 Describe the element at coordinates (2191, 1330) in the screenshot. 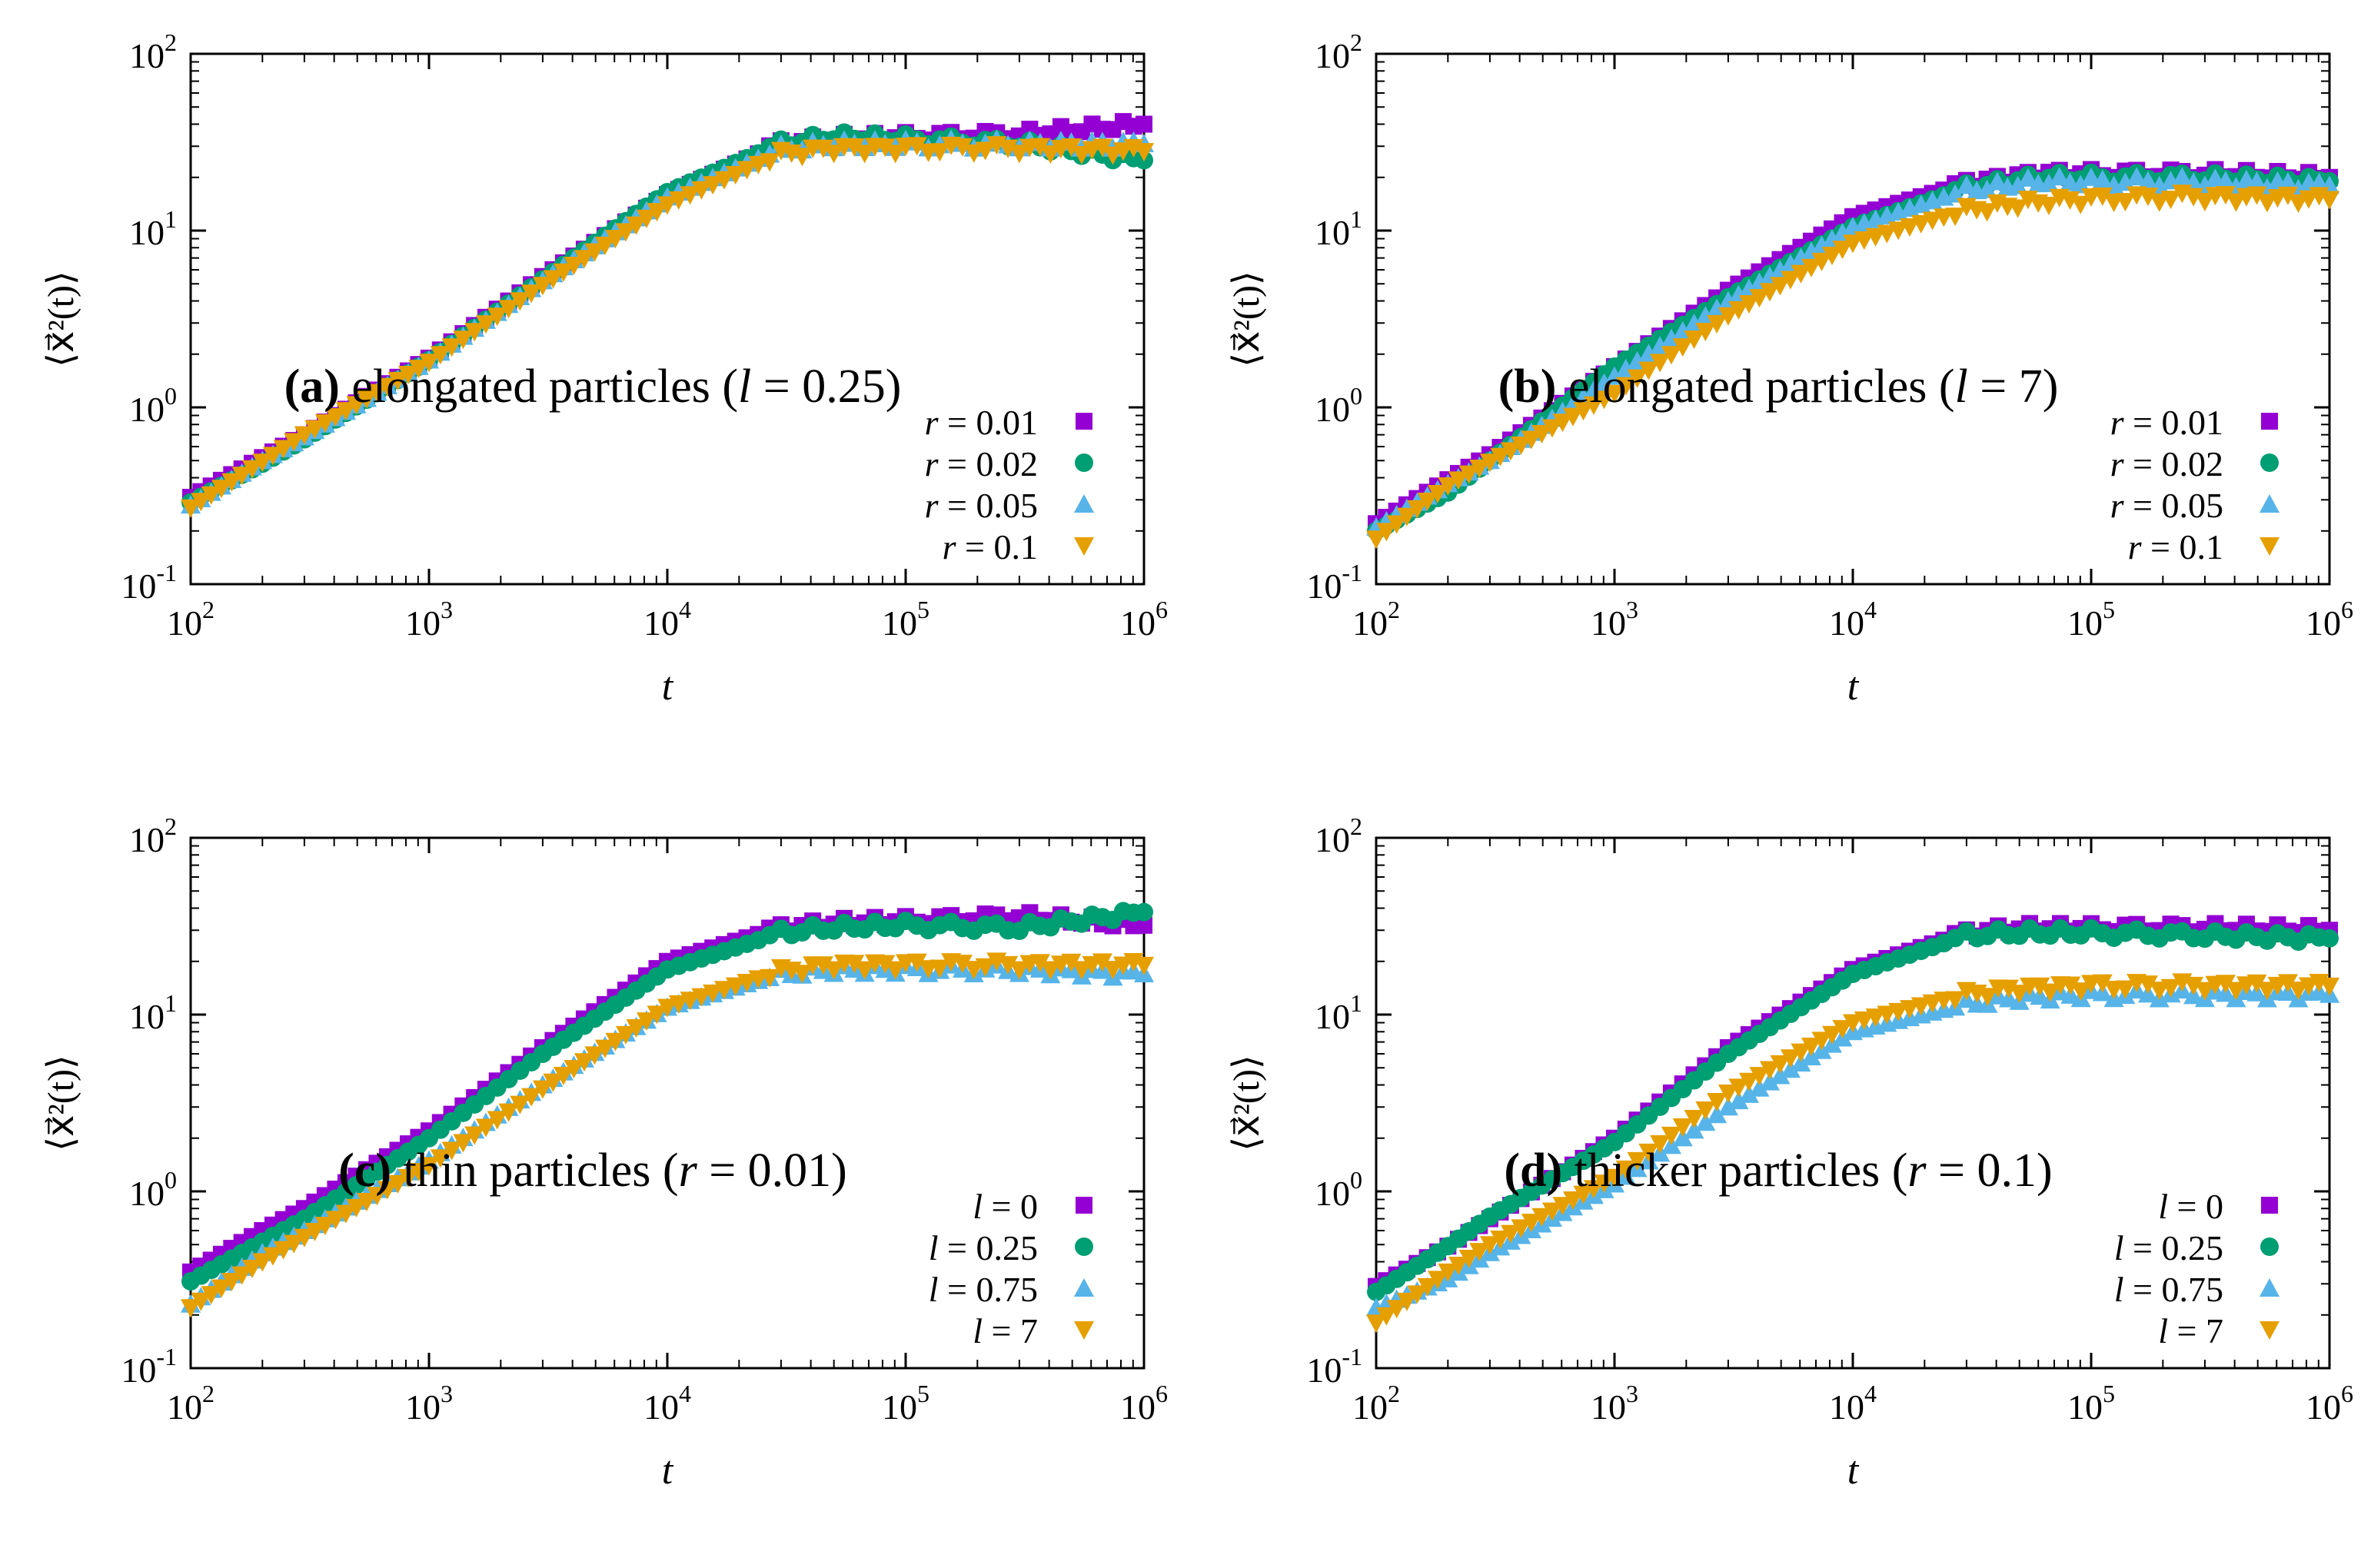

I see `legend-label: l = 7` at that location.